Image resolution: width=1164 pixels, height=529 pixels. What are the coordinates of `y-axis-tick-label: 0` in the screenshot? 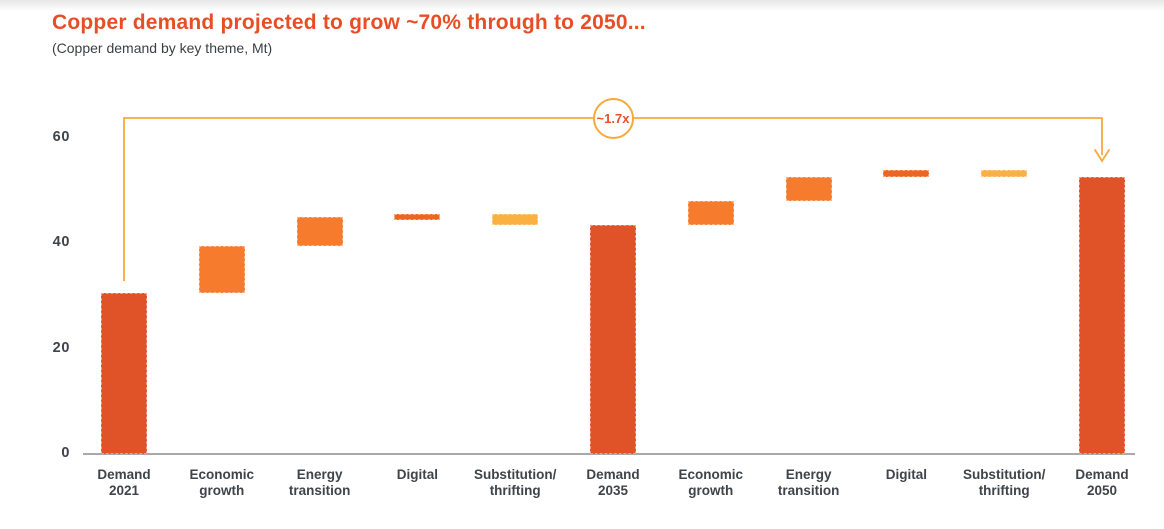 It's located at (65, 453).